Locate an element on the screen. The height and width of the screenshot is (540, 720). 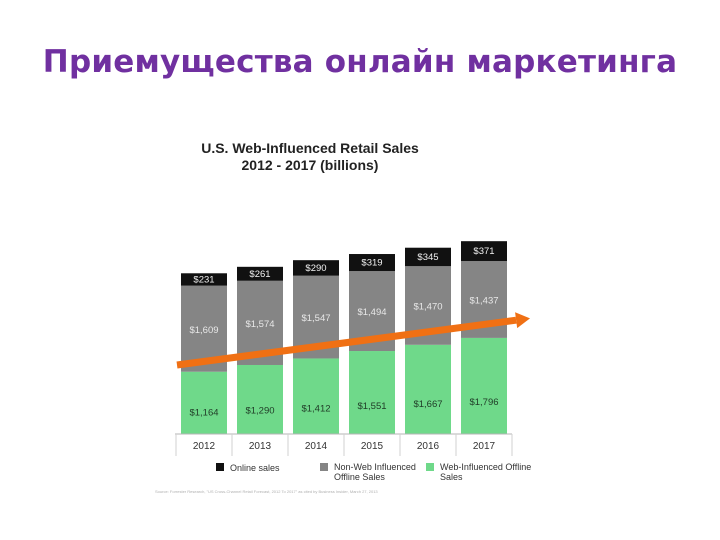
trend-arrow is located at coordinates (353, 340).